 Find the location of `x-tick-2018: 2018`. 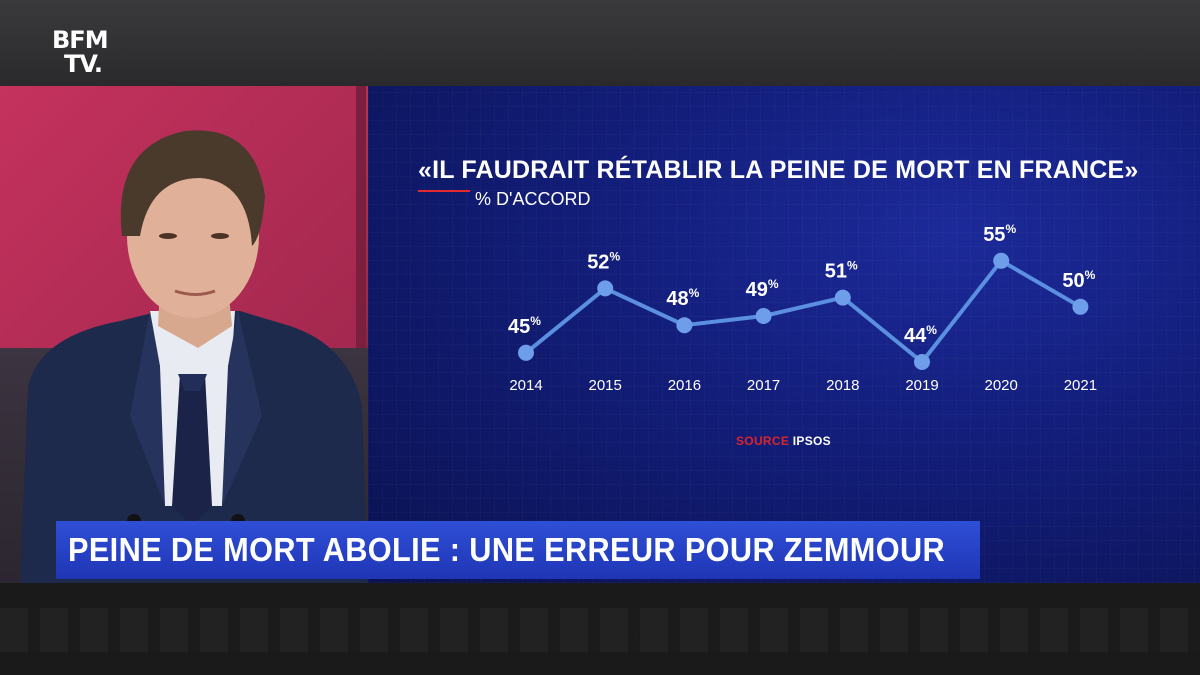

x-tick-2018: 2018 is located at coordinates (842, 385).